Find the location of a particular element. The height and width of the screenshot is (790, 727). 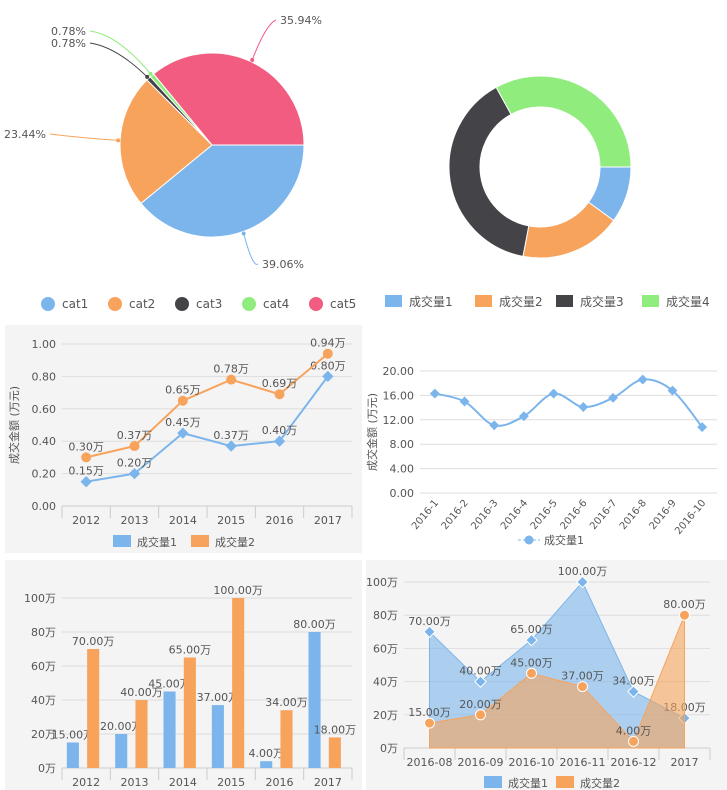

legend-marker-cat2 is located at coordinates (115, 304).